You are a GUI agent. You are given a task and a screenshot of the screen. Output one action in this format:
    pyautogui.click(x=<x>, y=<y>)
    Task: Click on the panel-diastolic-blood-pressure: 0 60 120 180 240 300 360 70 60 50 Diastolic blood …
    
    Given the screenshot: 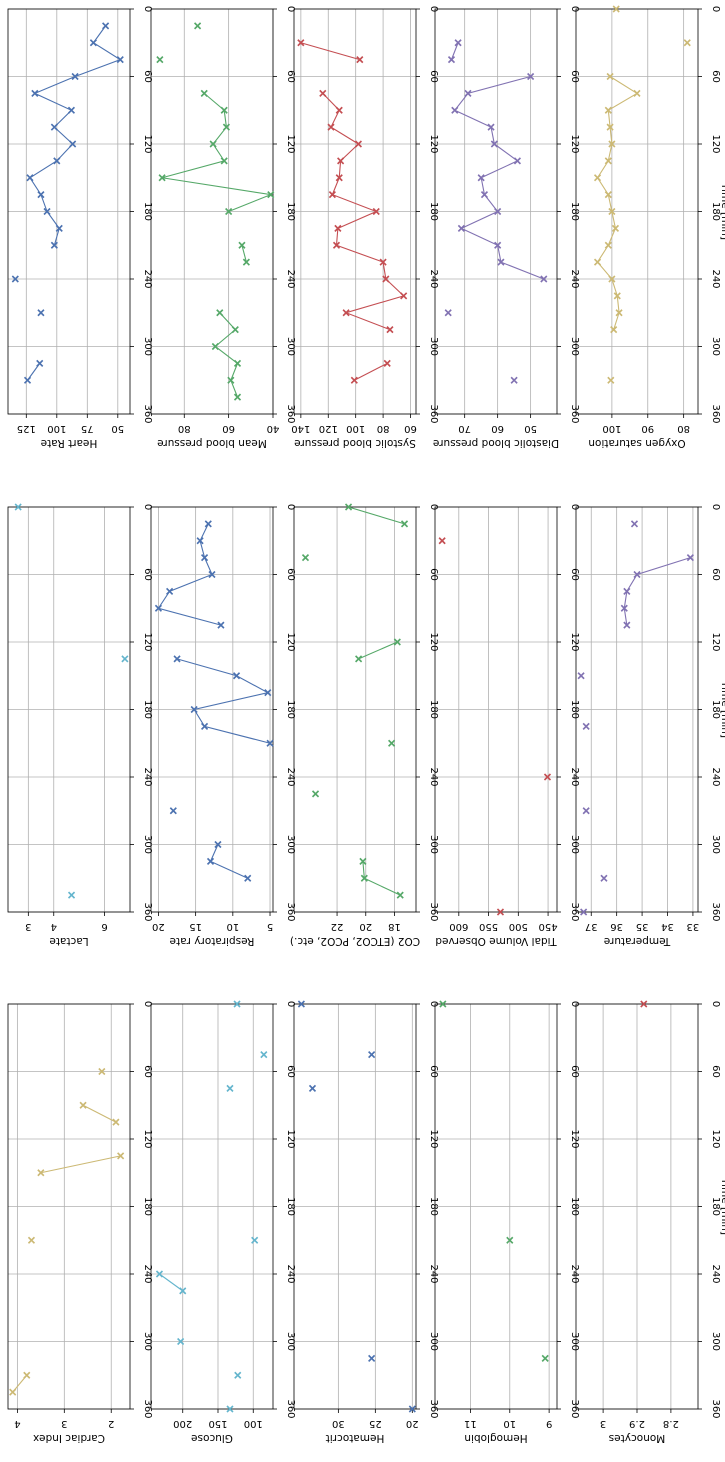 What is the action you would take?
    pyautogui.click(x=506, y=227)
    